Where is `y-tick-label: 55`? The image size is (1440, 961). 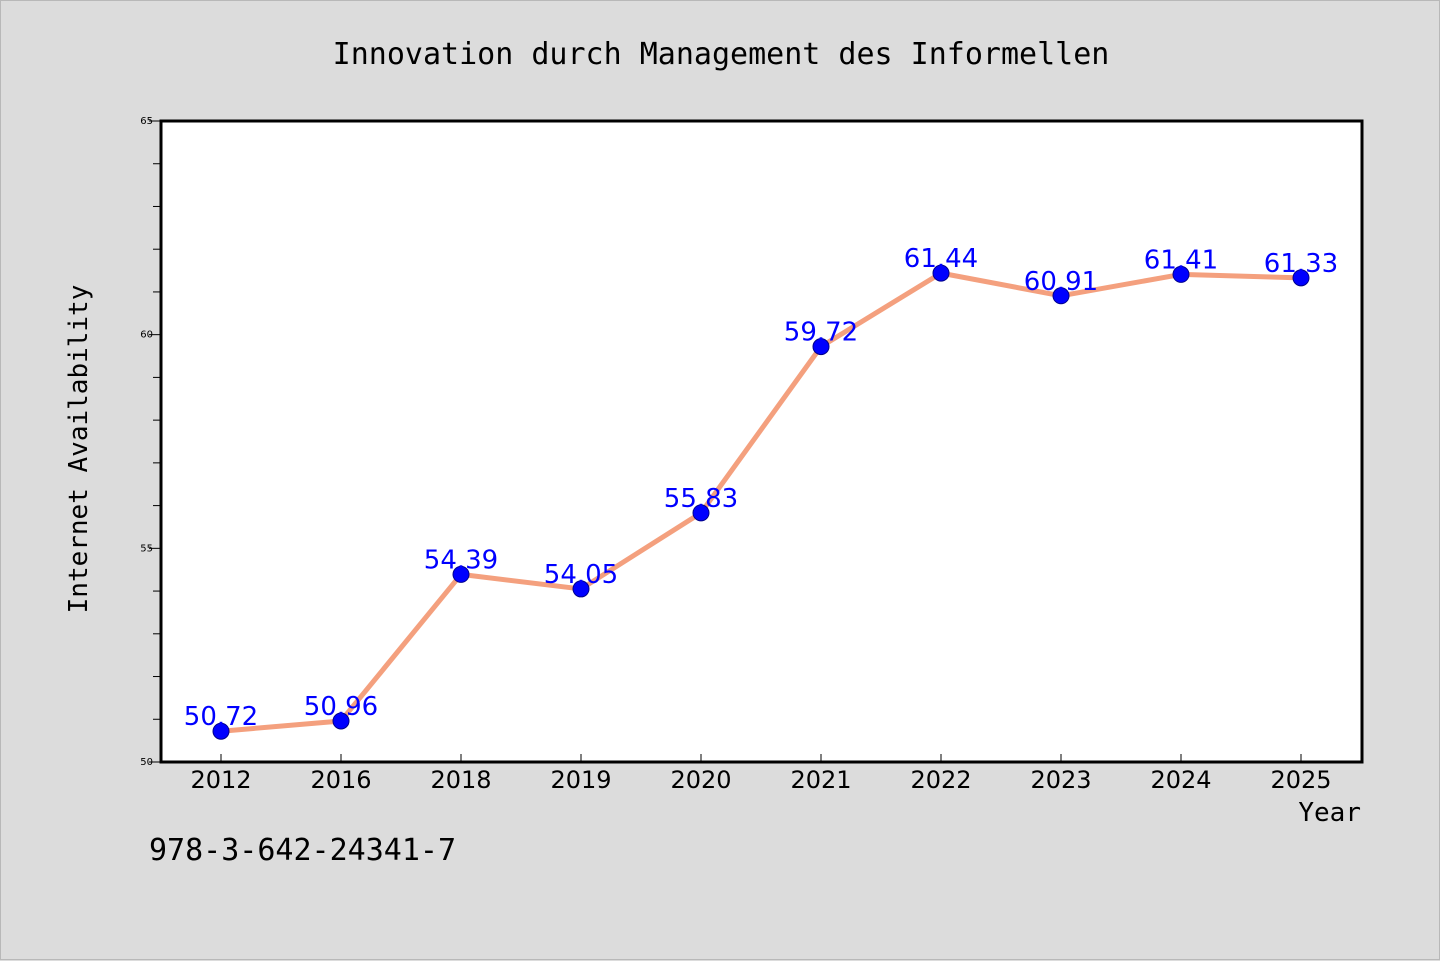 y-tick-label: 55 is located at coordinates (146, 548).